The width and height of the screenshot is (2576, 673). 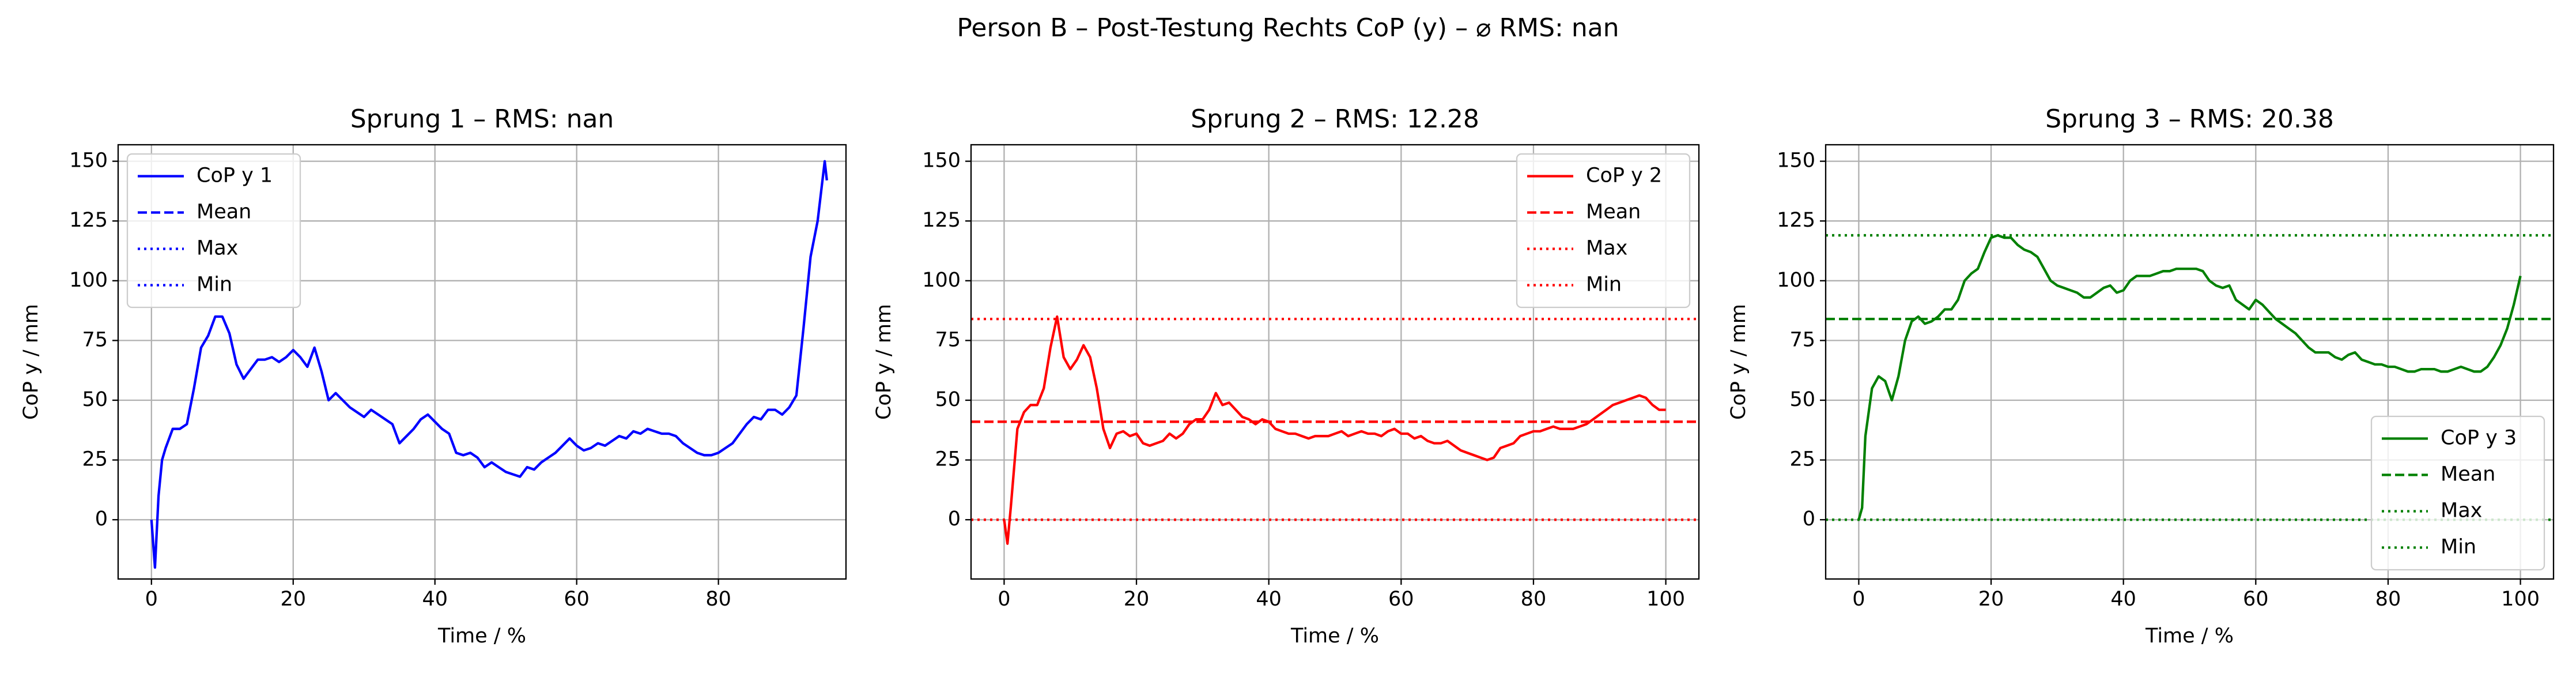 I want to click on legend-label: CoP y 3, so click(x=2479, y=438).